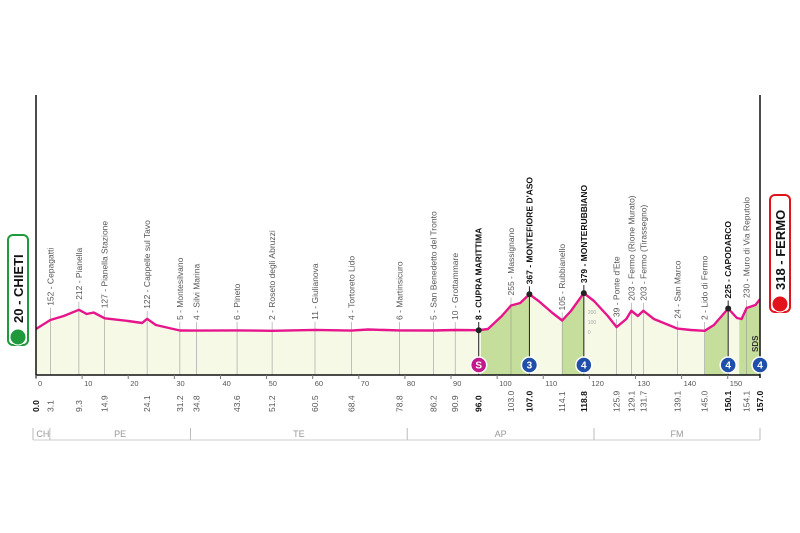  I want to click on waypoint-label: 10 - Grottammare, so click(455, 286).